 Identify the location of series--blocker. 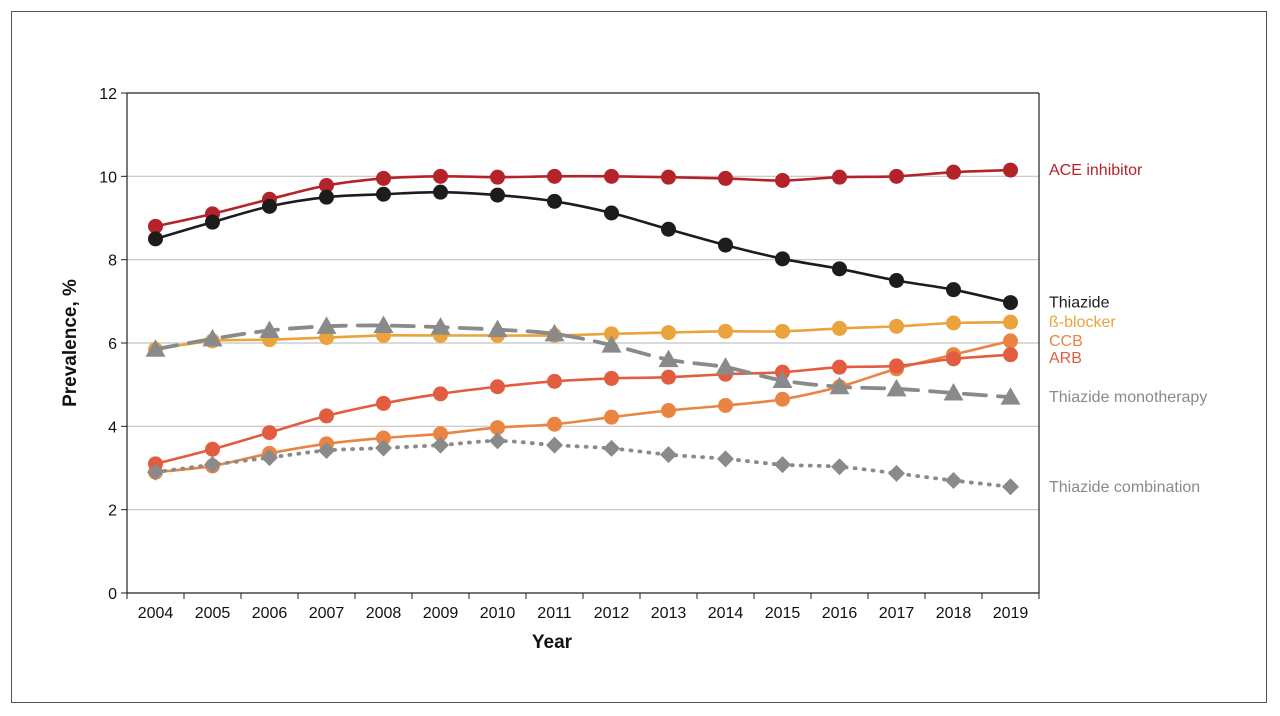
(583, 335).